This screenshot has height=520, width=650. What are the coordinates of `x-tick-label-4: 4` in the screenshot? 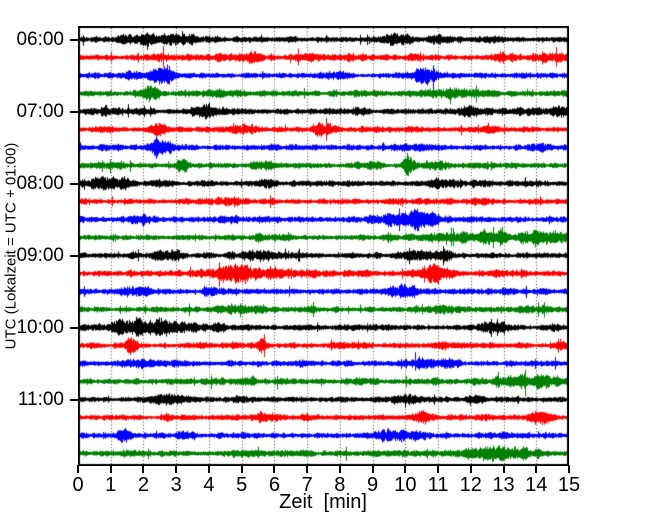 It's located at (209, 485).